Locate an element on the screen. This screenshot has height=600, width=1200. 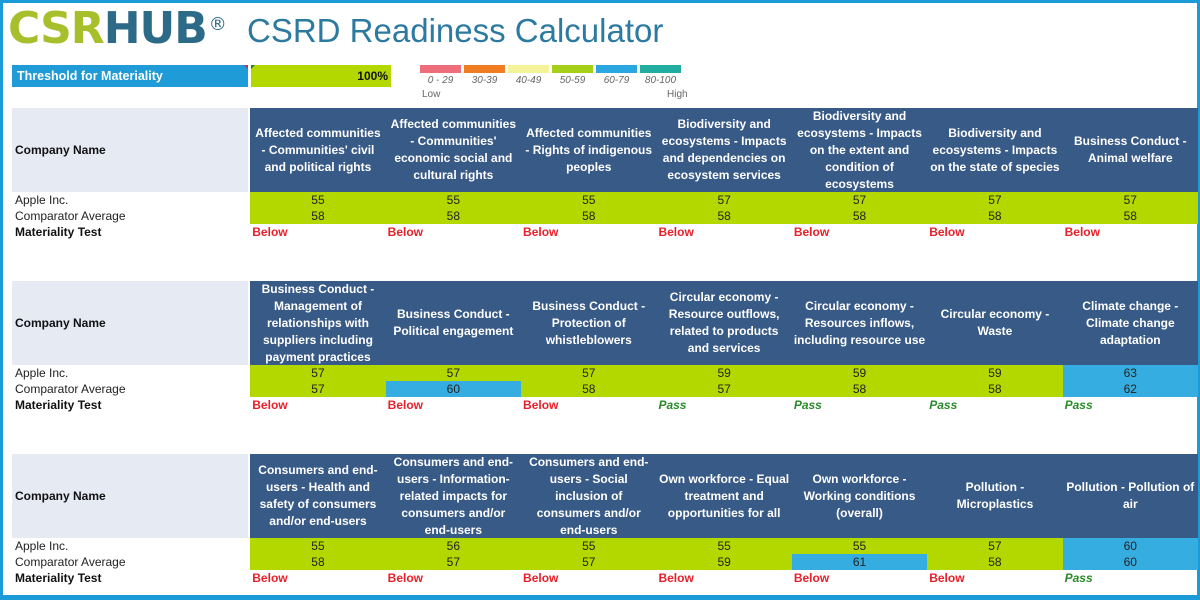
logo-csr: CSR is located at coordinates (56, 28).